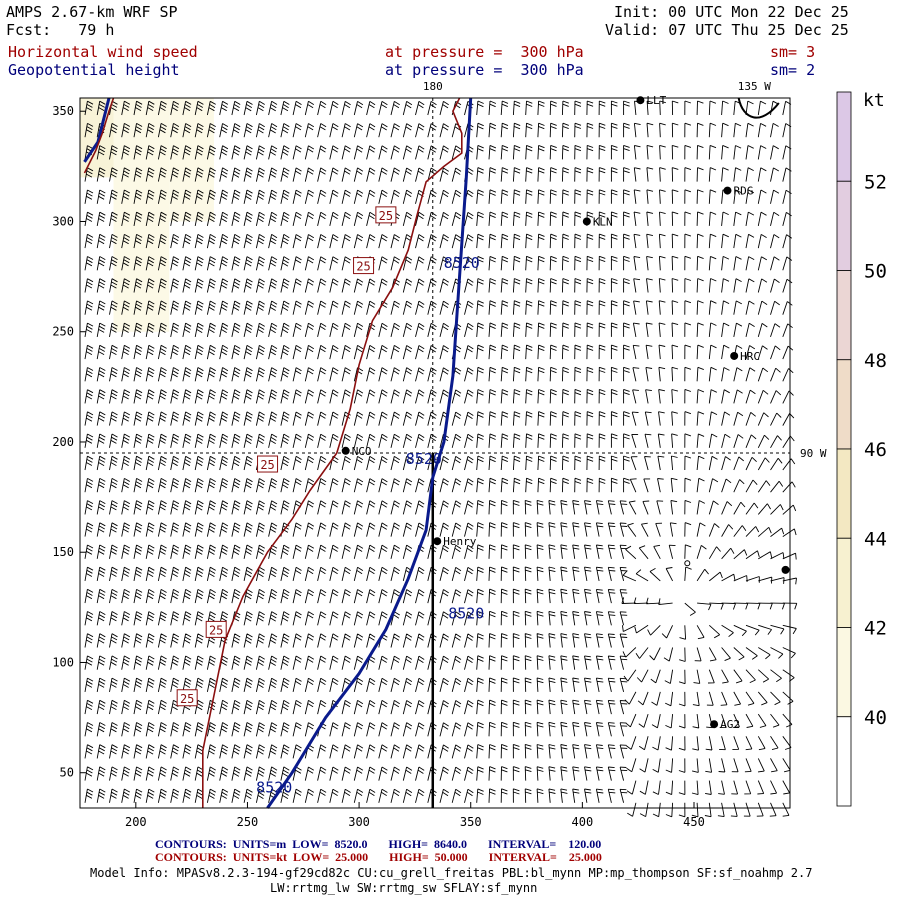 This screenshot has width=900, height=900. I want to click on colorbar-segment, so click(844, 672).